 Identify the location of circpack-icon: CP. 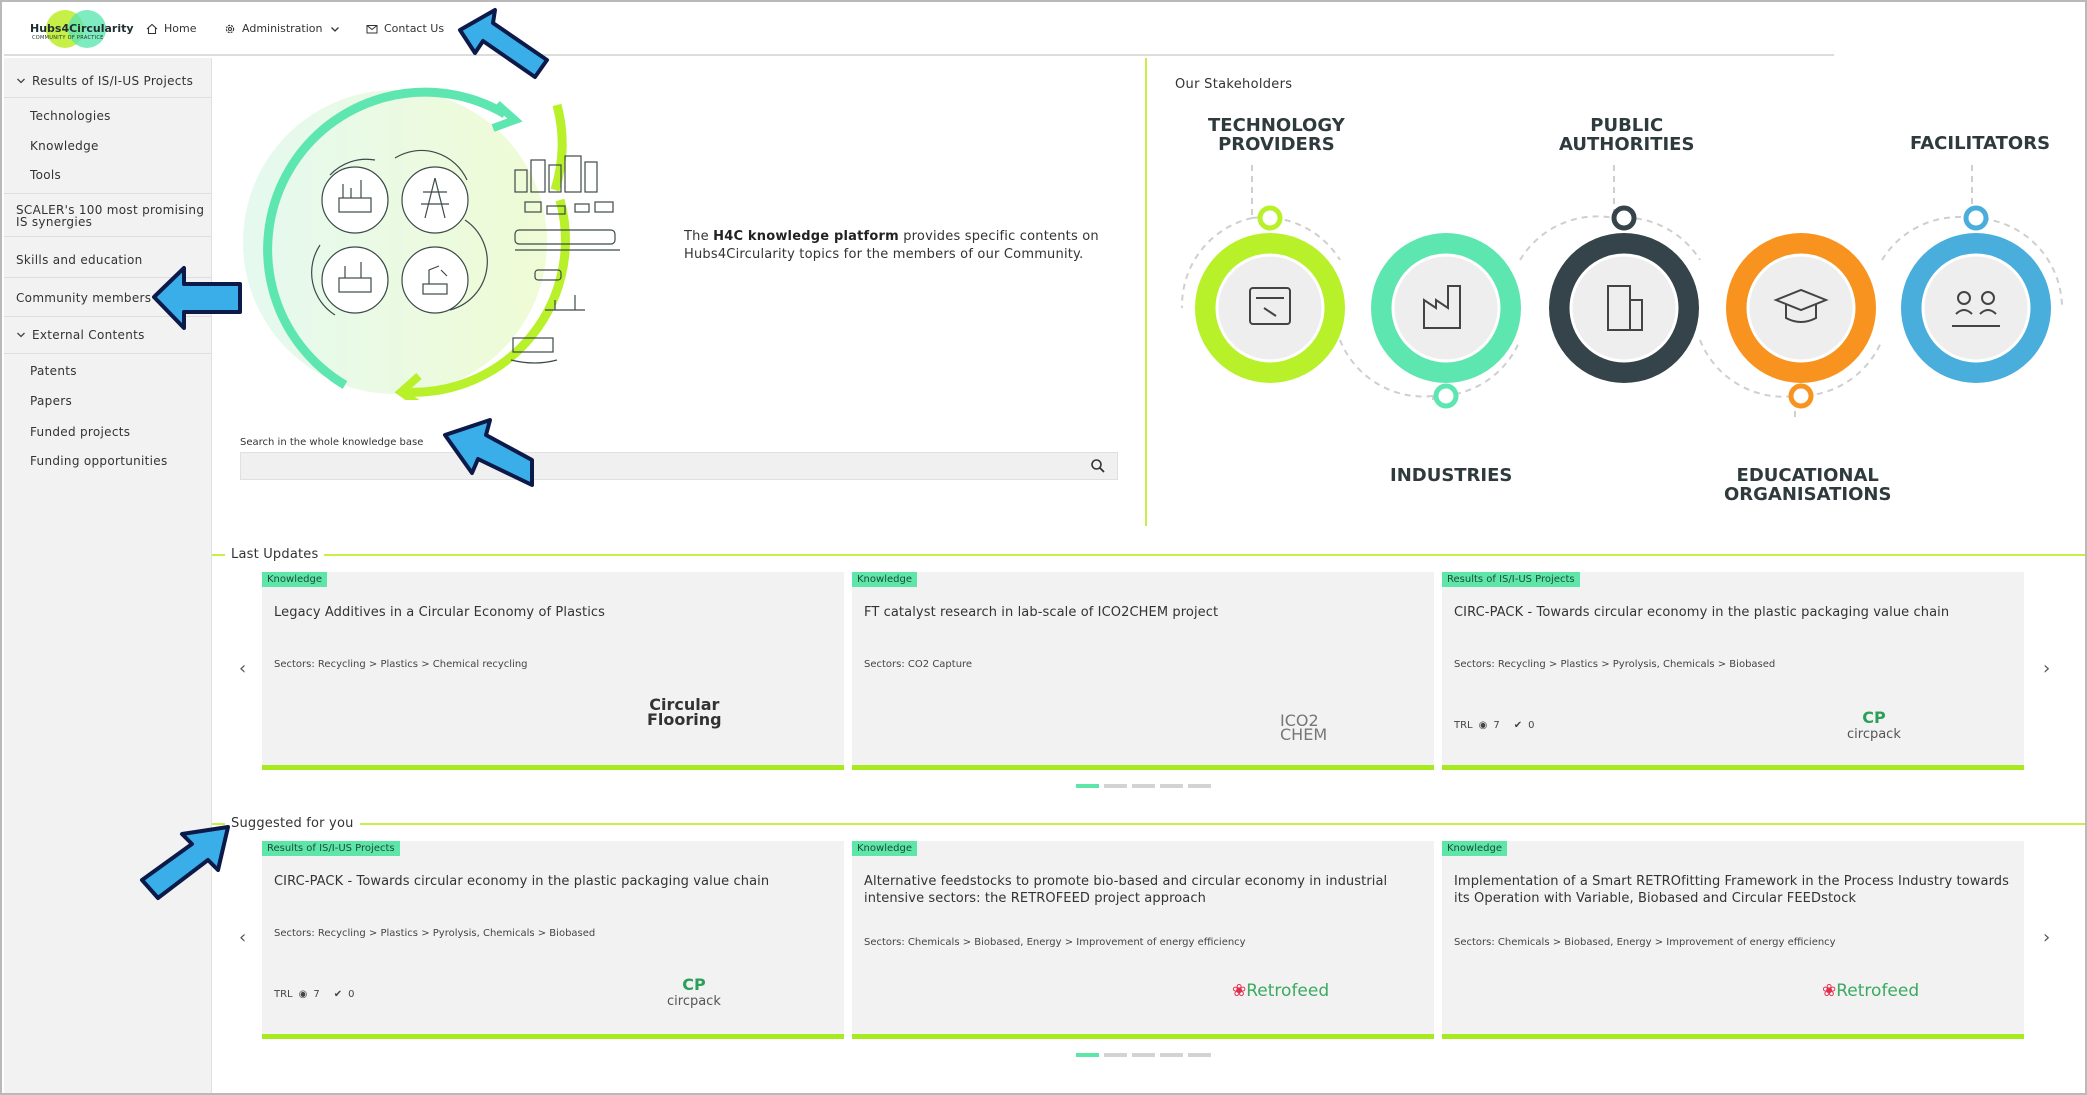
(1874, 717).